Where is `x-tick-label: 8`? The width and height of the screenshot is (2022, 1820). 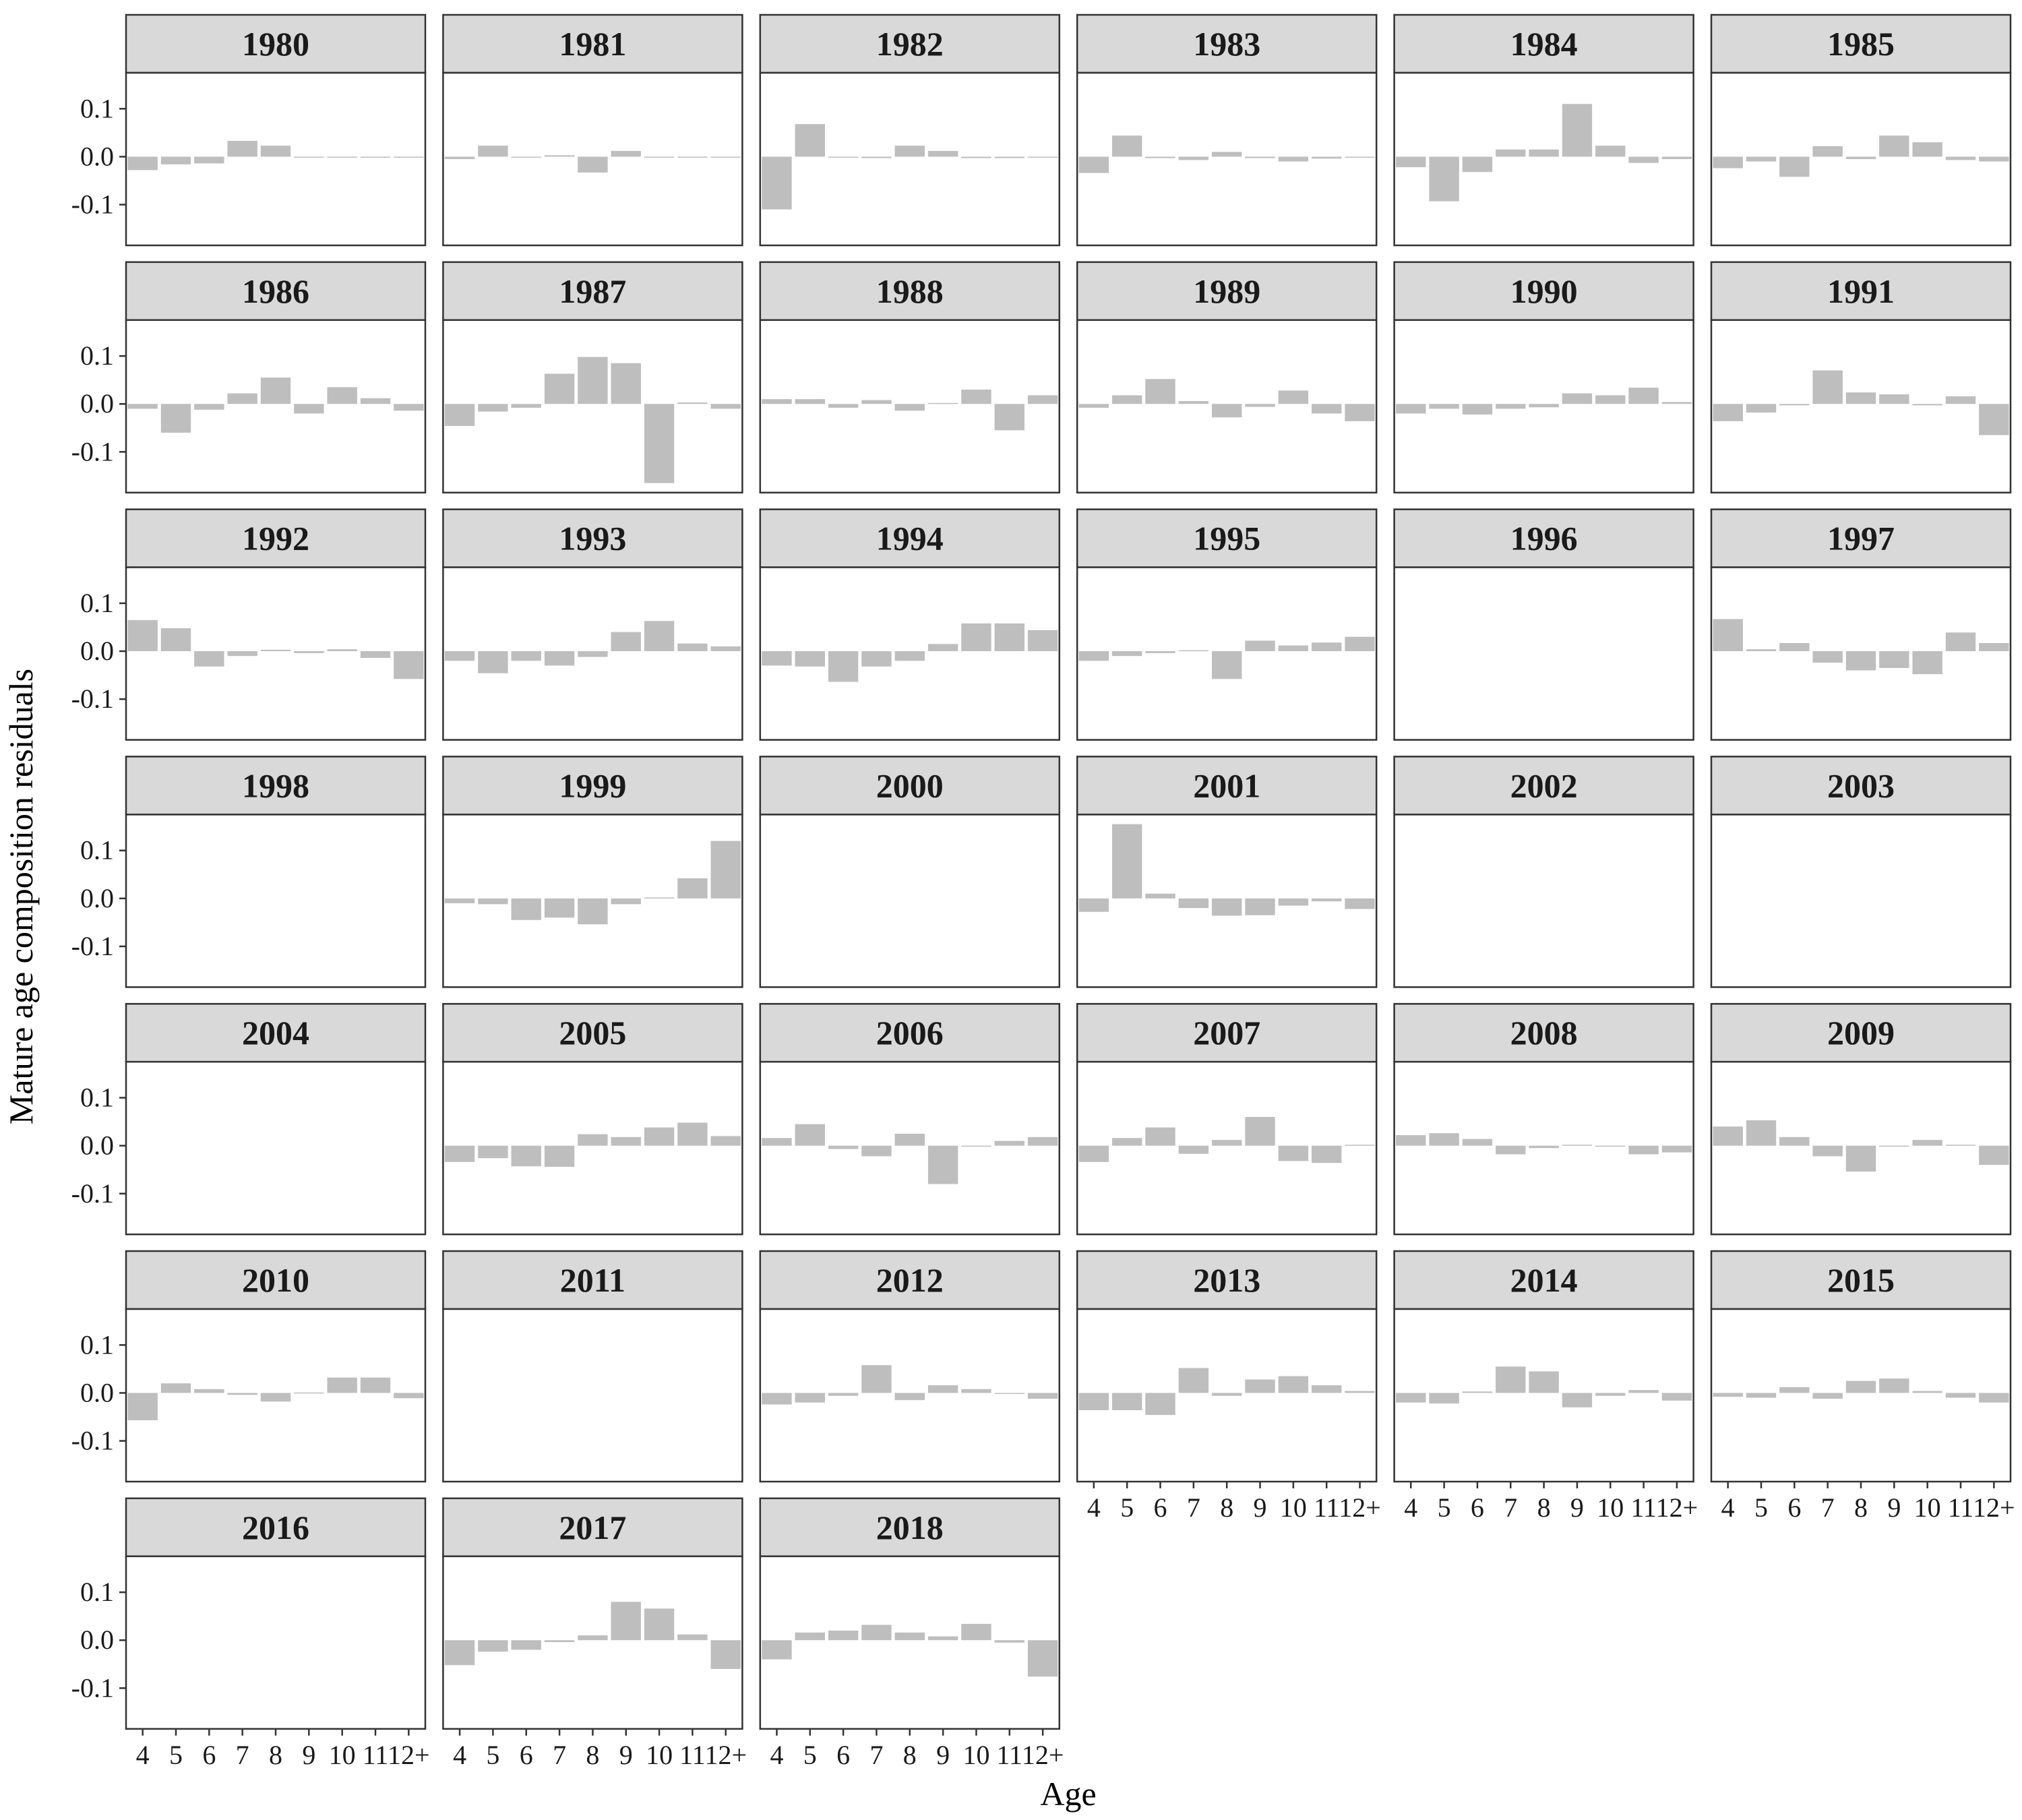 x-tick-label: 8 is located at coordinates (1544, 1507).